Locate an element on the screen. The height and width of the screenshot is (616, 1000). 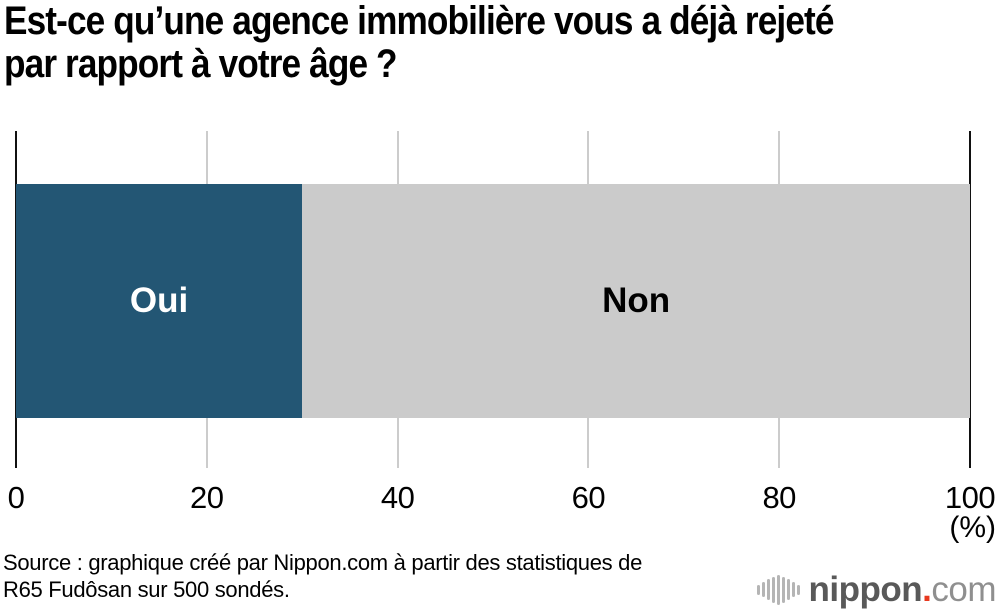
logo-text-main: nippon is located at coordinates (865, 589).